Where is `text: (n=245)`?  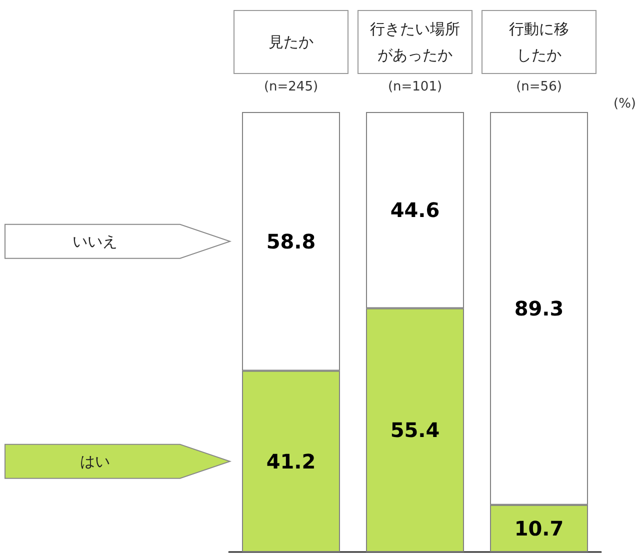
text: (n=245) is located at coordinates (291, 87).